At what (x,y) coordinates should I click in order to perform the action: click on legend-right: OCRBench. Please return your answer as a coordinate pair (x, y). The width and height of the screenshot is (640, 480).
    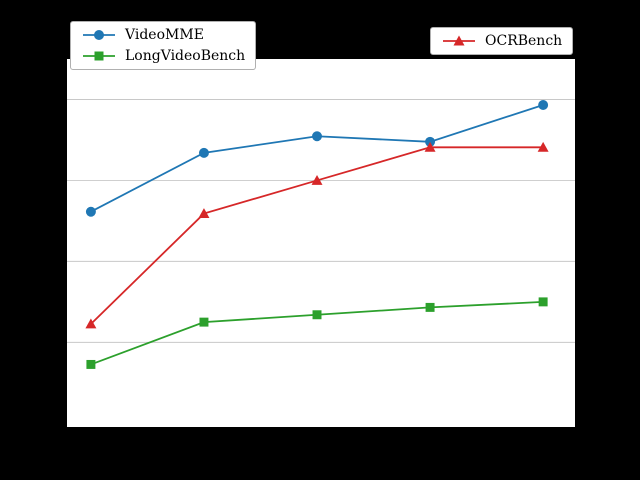
    Looking at the image, I should click on (502, 41).